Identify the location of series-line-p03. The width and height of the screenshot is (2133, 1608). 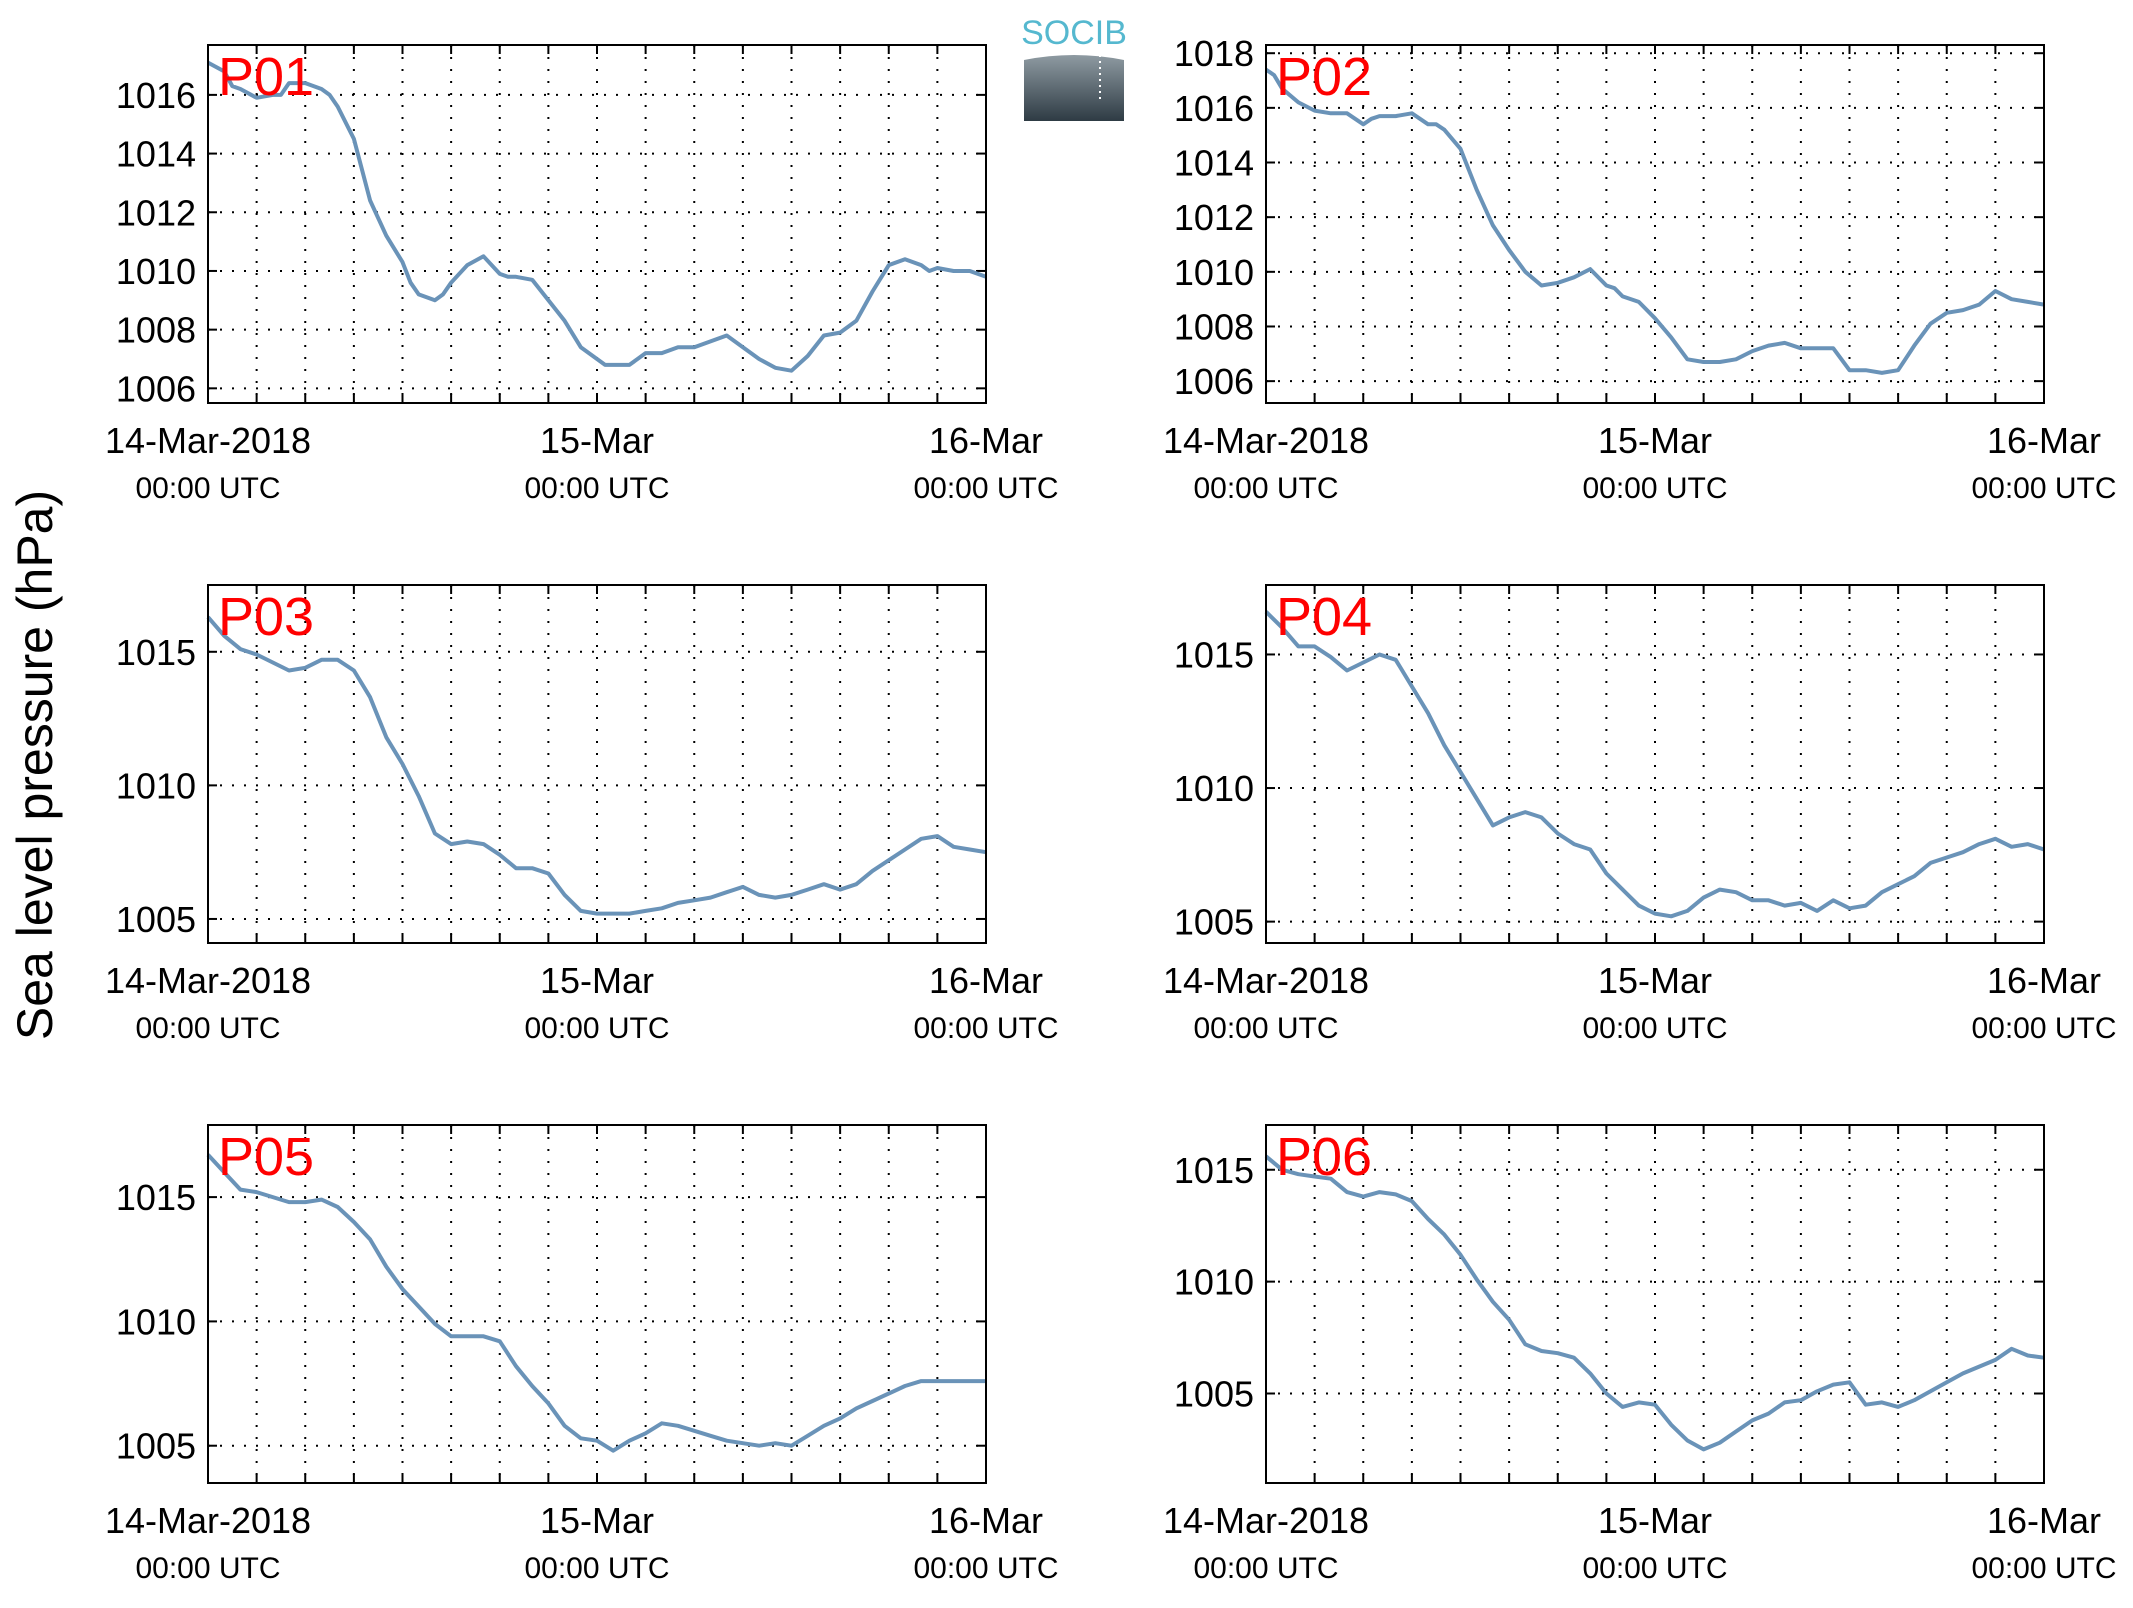
(596, 765).